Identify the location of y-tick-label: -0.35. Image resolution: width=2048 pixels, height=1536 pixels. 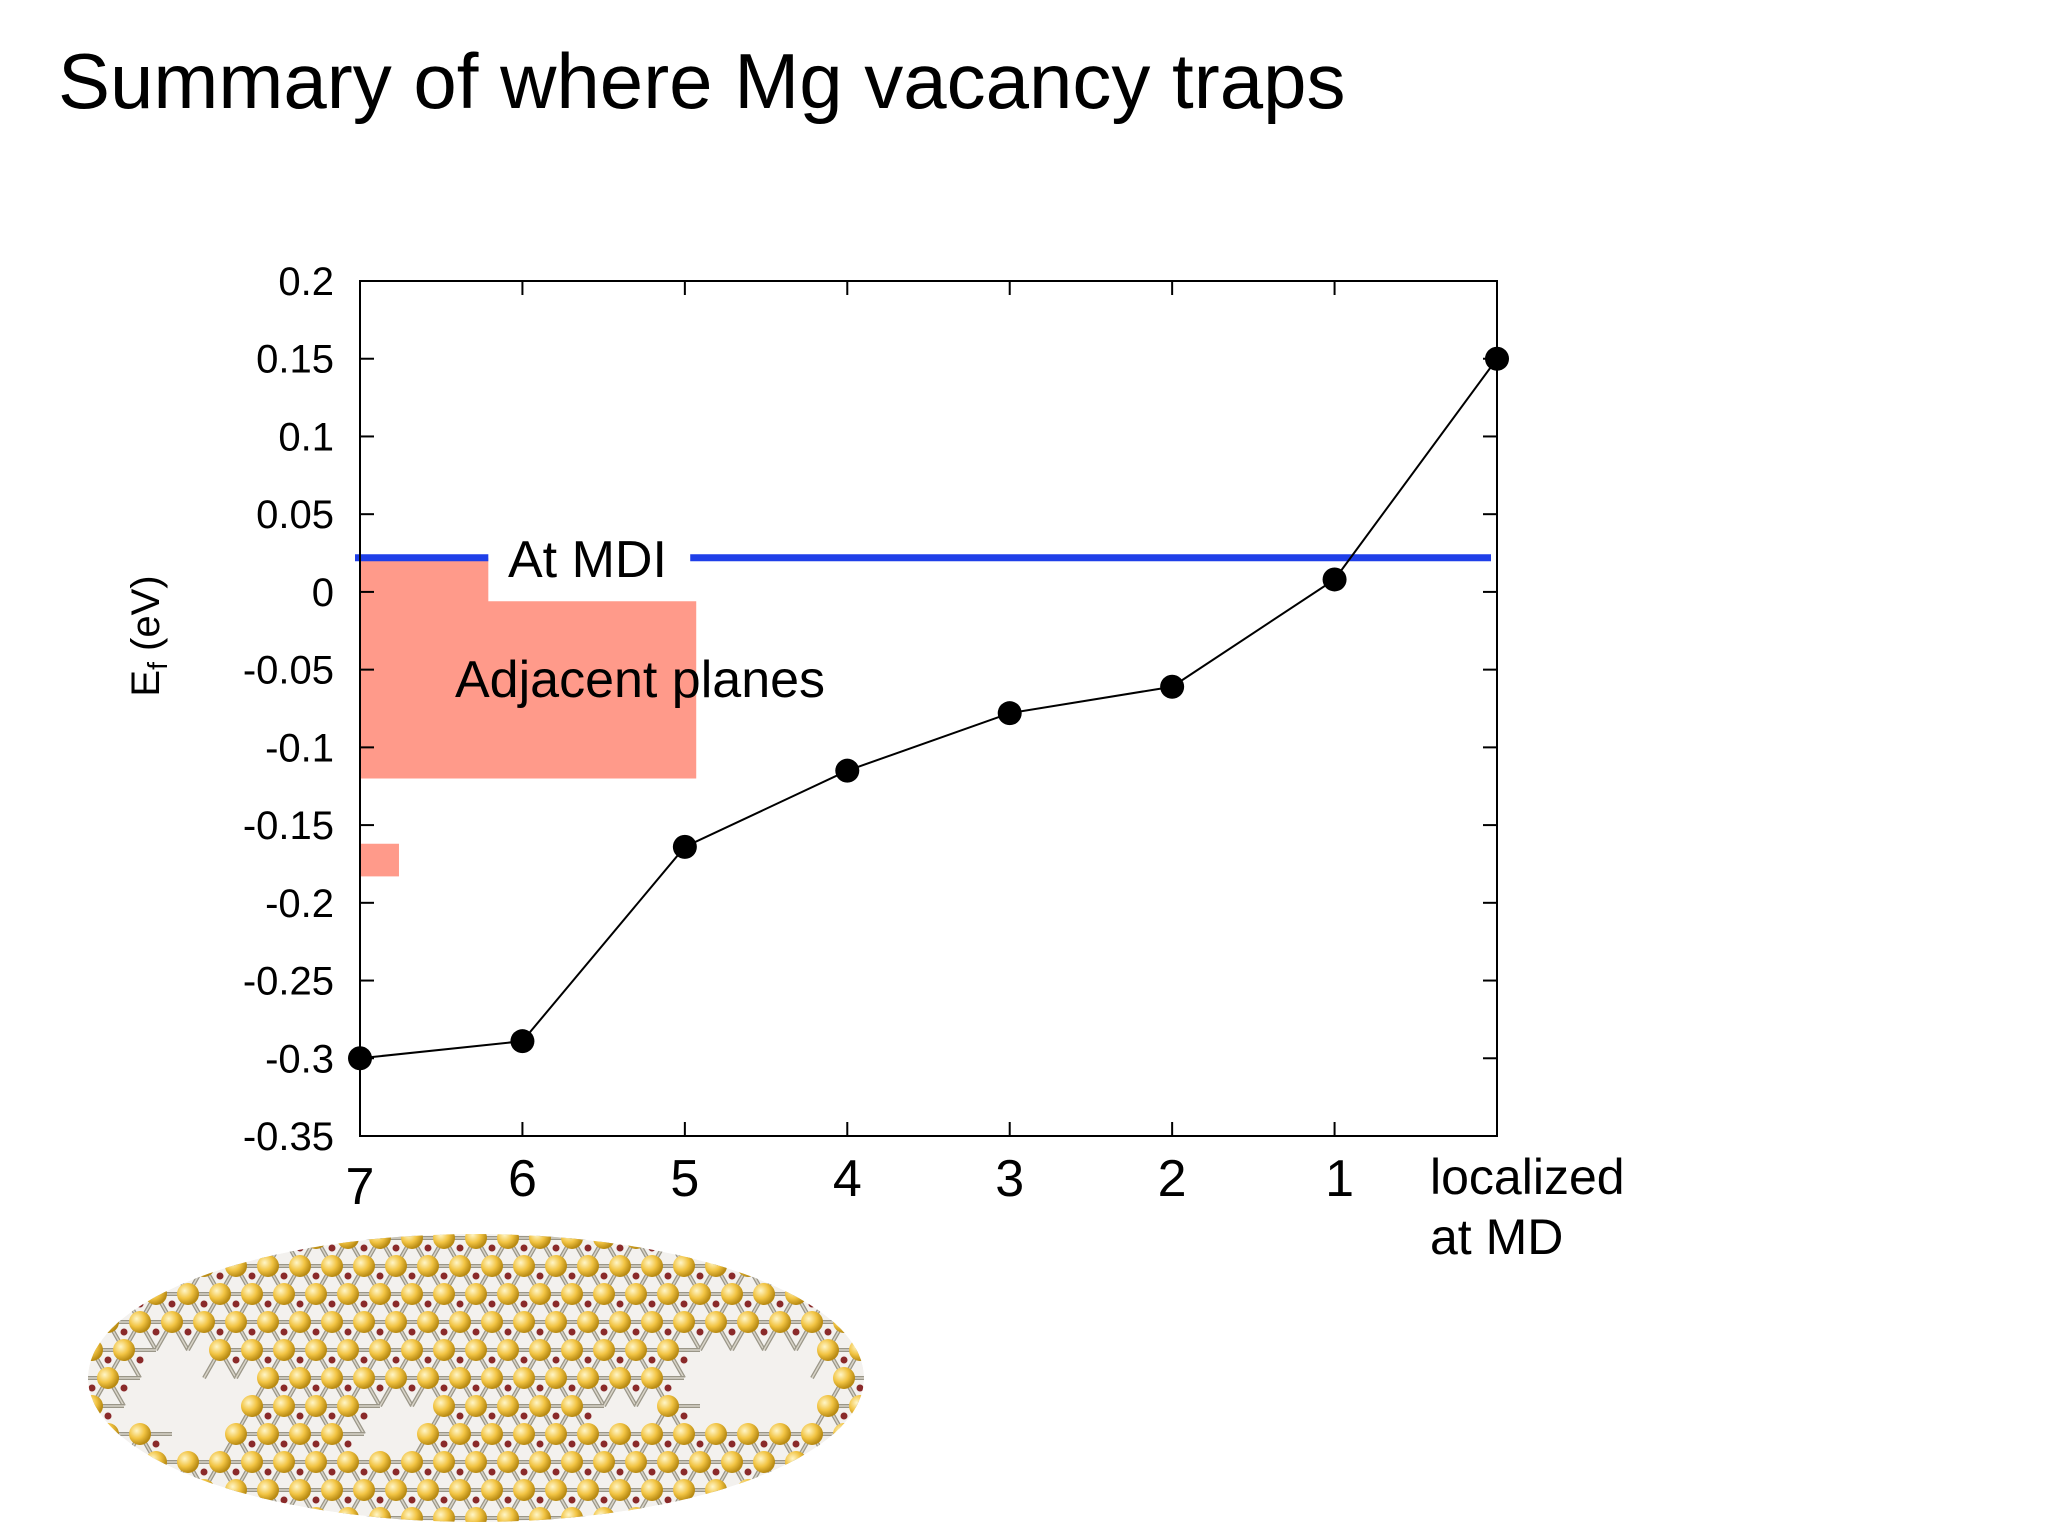
(288, 1137).